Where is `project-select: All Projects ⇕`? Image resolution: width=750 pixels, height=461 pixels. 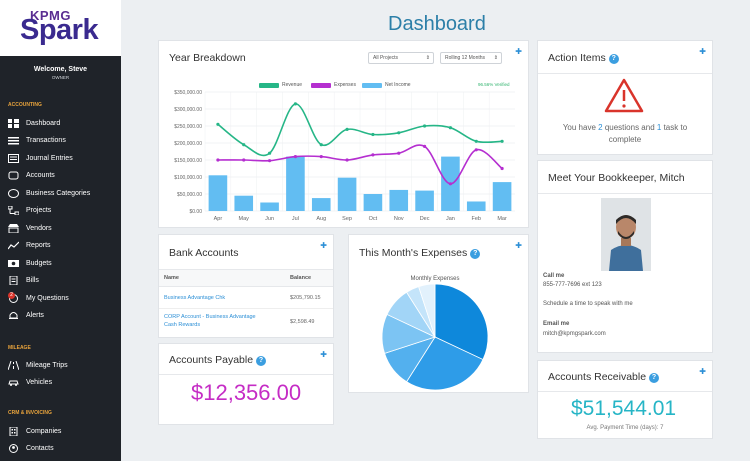
project-select: All Projects ⇕ is located at coordinates (401, 58).